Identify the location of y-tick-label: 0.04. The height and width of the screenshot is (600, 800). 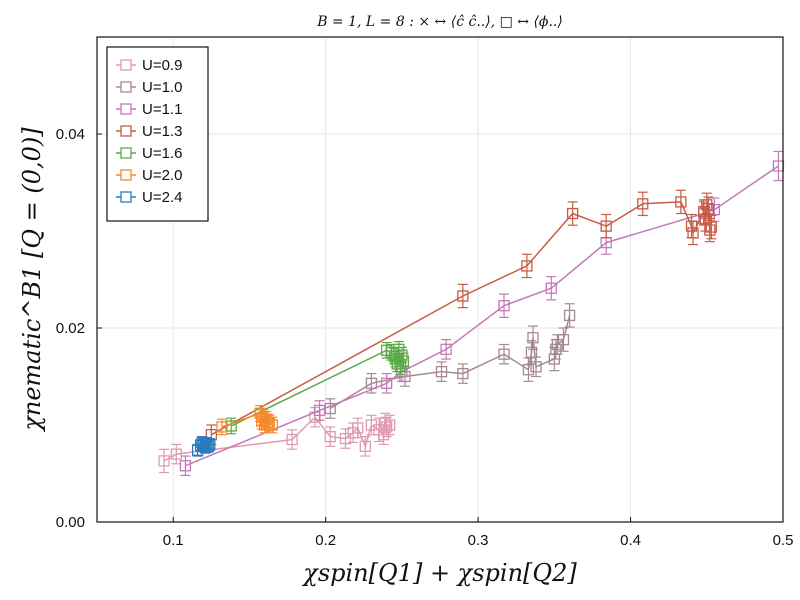
(70, 134).